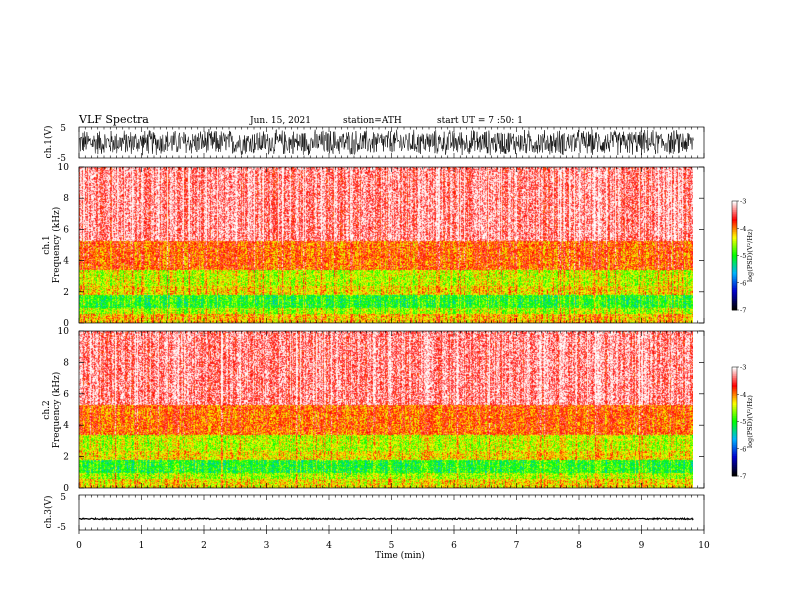 The height and width of the screenshot is (612, 792). I want to click on figure-title: VLF Spectra, so click(113, 119).